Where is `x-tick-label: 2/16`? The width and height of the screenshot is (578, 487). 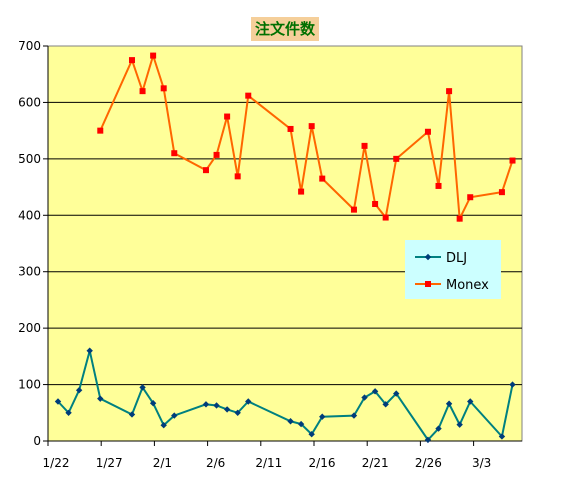 x-tick-label: 2/16 is located at coordinates (322, 463).